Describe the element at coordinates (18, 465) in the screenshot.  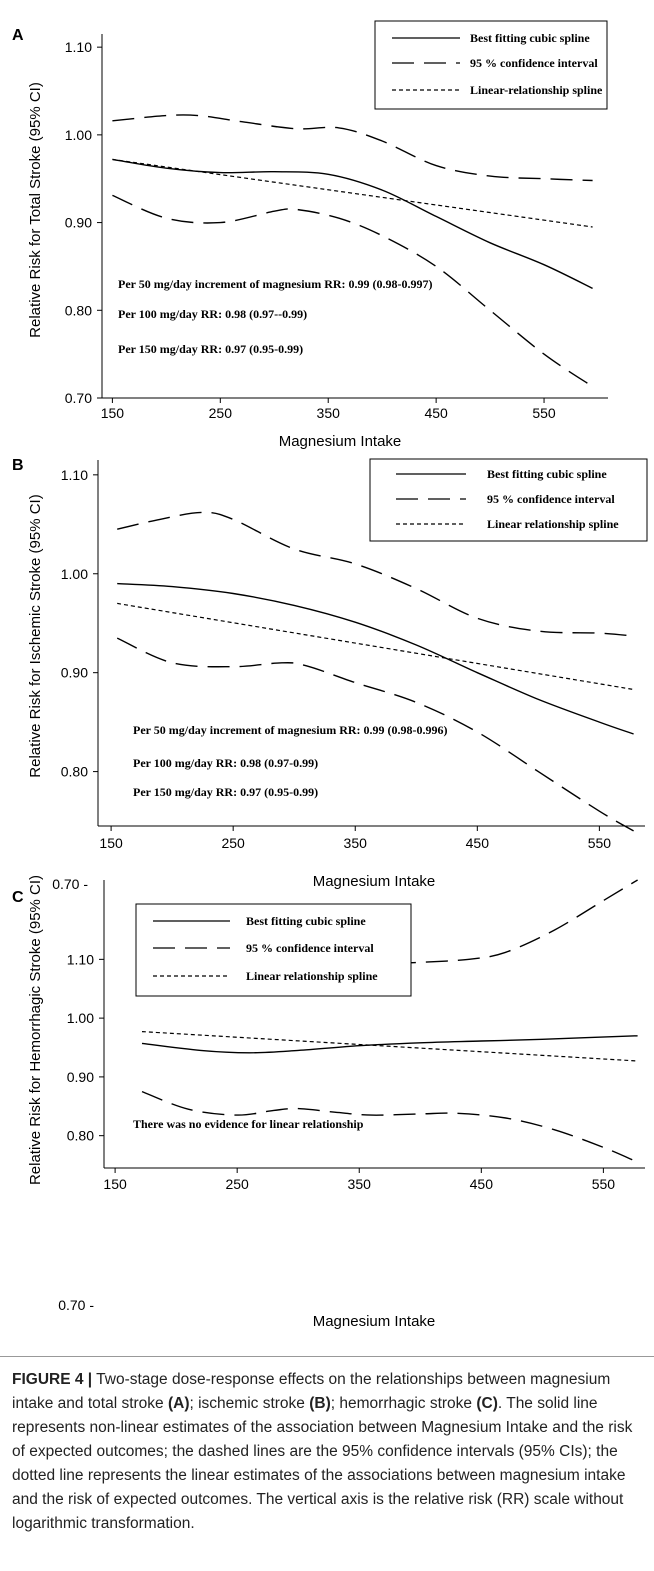
I see `panel-label-b: B` at that location.